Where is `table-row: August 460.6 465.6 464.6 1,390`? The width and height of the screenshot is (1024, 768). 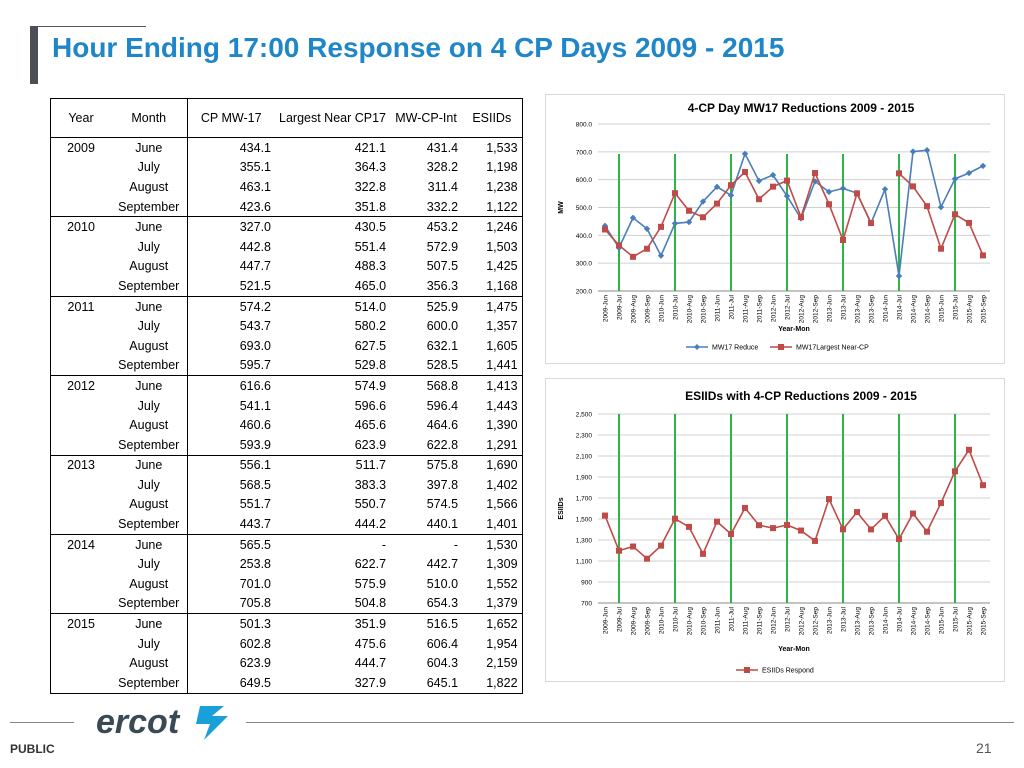
table-row: August 460.6 465.6 464.6 1,390 is located at coordinates (287, 425).